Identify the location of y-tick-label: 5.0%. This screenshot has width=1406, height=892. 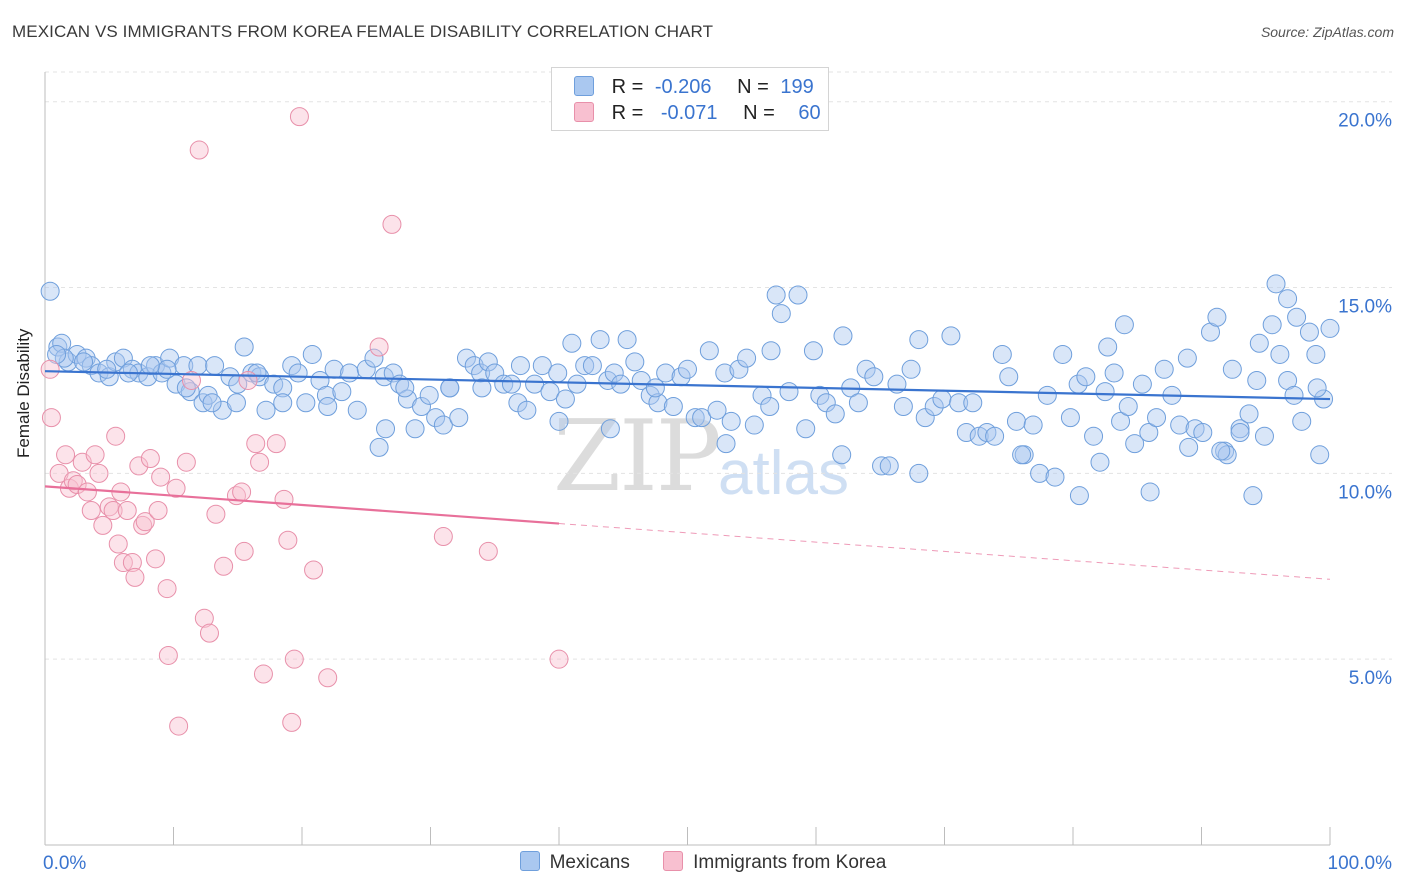
(1370, 678).